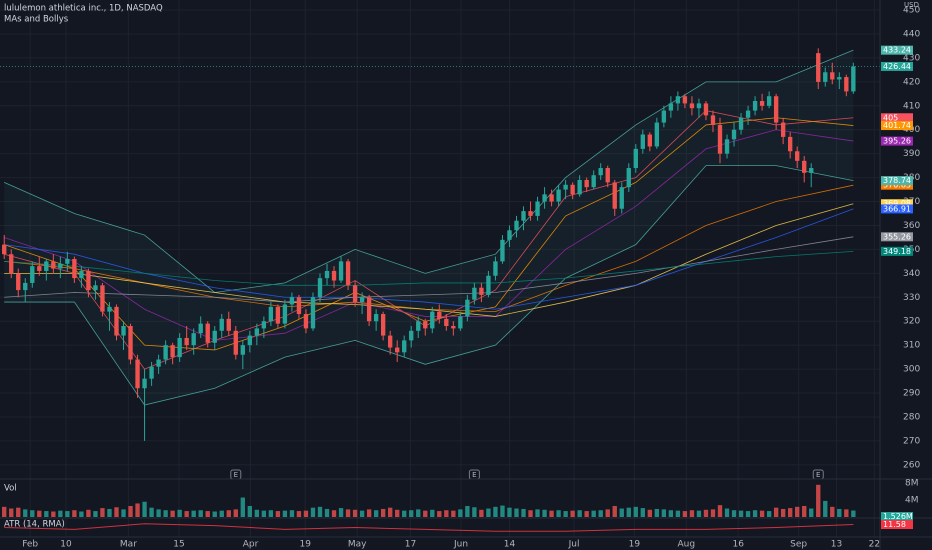  I want to click on y-tick-label: 360, so click(911, 226).